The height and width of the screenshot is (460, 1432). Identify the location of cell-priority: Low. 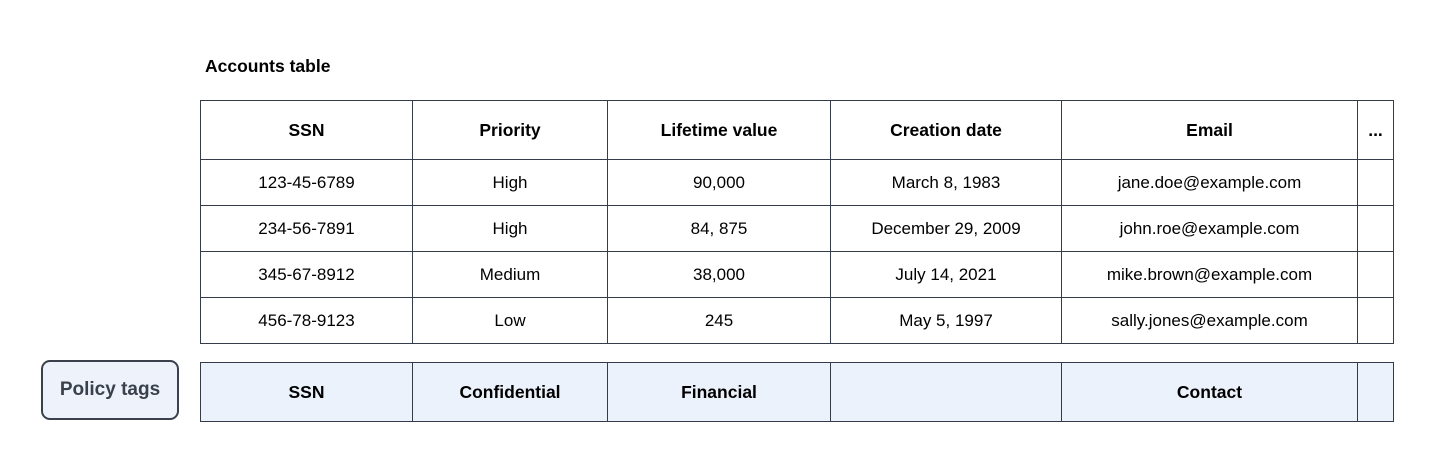
(510, 320).